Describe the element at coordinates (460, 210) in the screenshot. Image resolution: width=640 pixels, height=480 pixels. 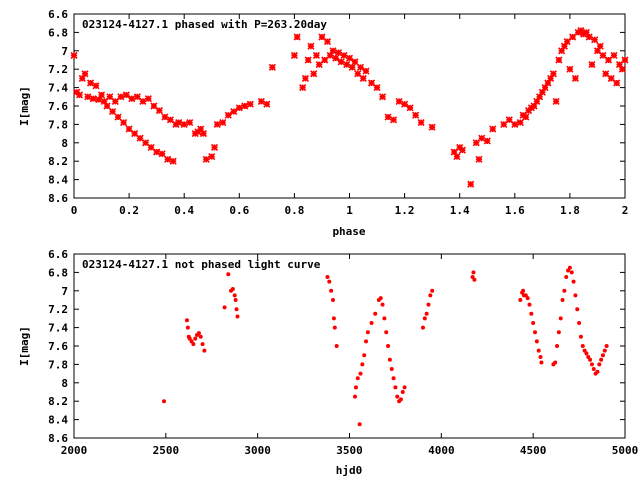
I see `x-tick-label: 1.4` at that location.